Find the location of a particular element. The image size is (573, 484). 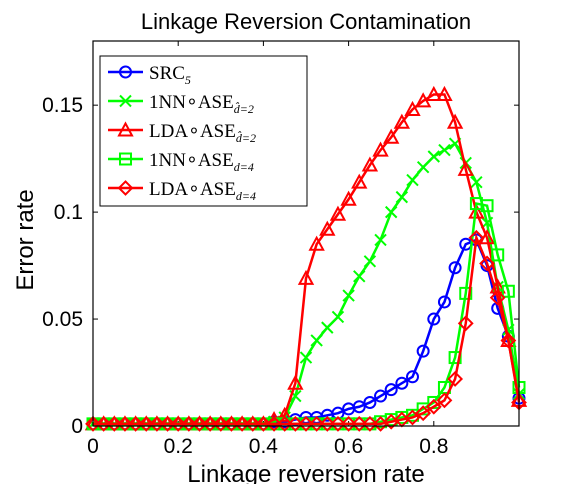

y-tick-label: 0.15 is located at coordinates (62, 105).